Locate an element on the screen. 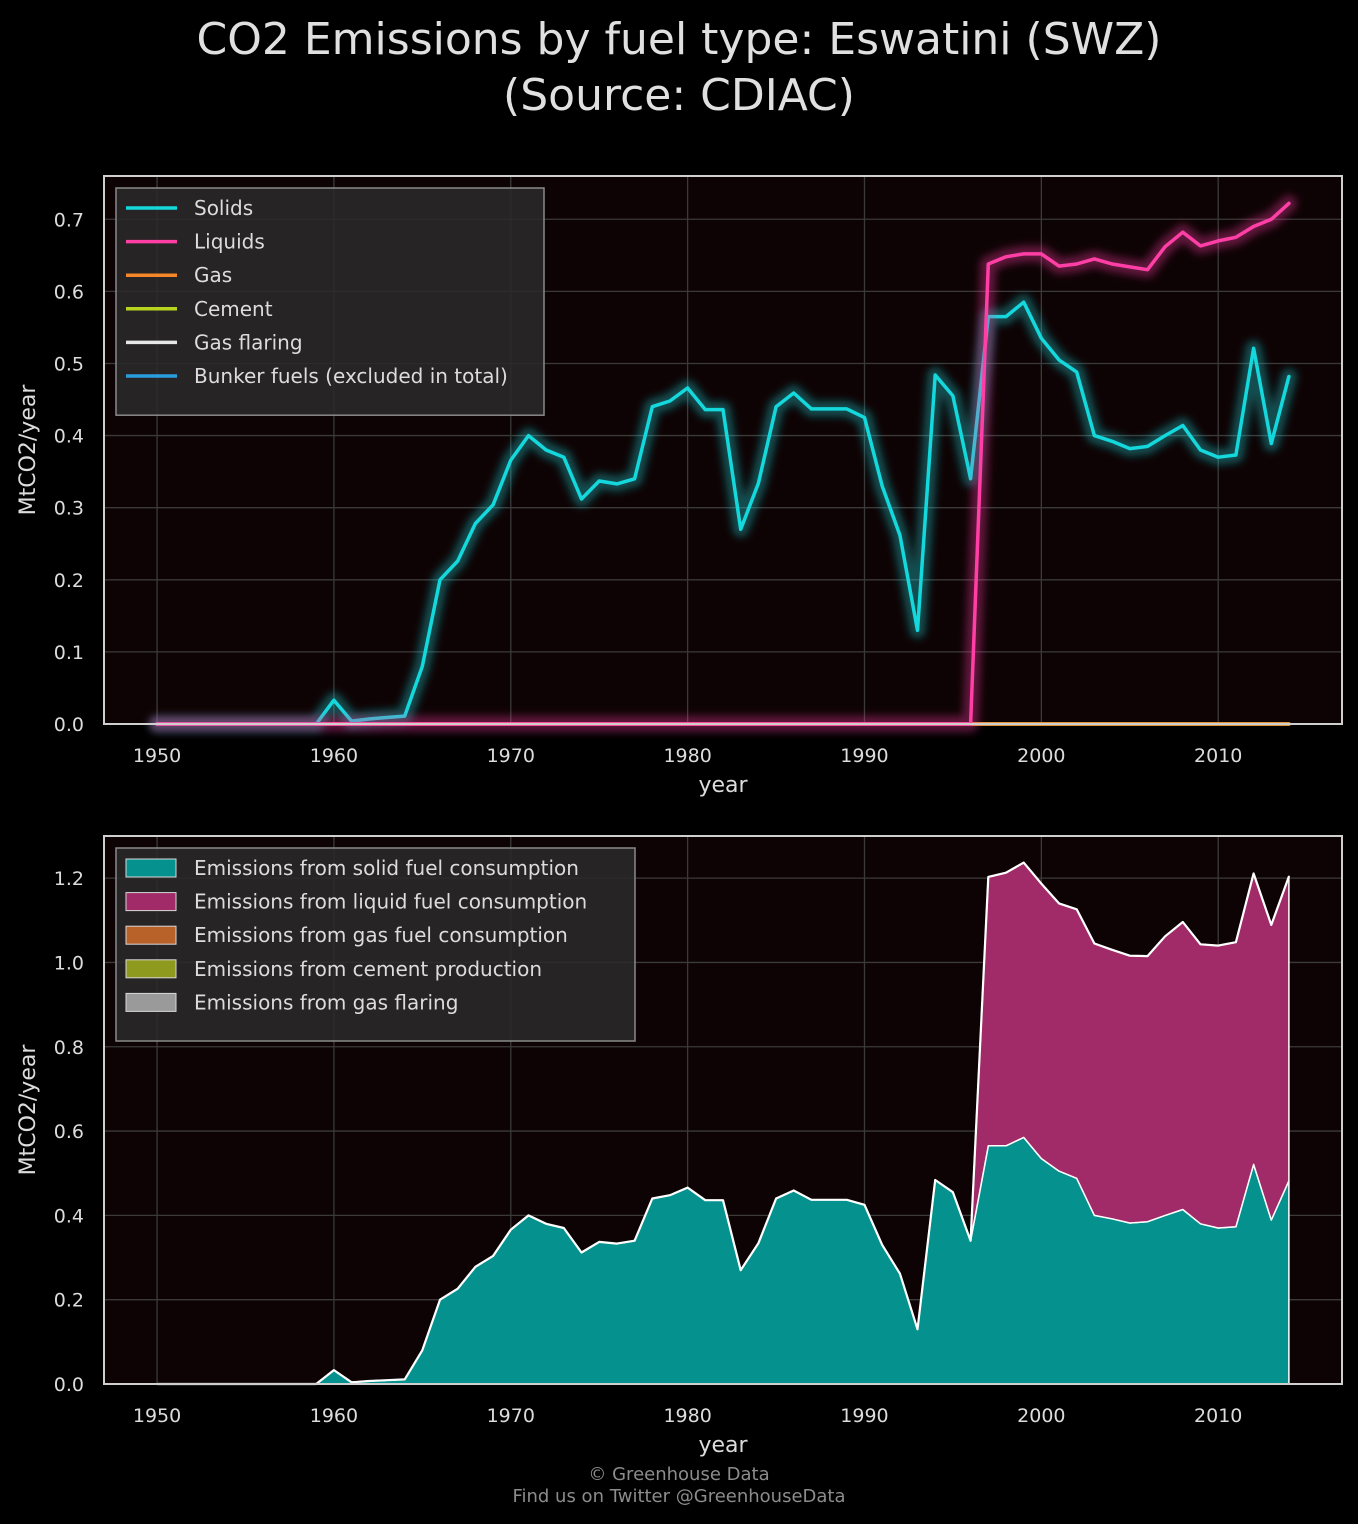 Image resolution: width=1358 pixels, height=1524 pixels. legend-entry: Gas is located at coordinates (213, 275).